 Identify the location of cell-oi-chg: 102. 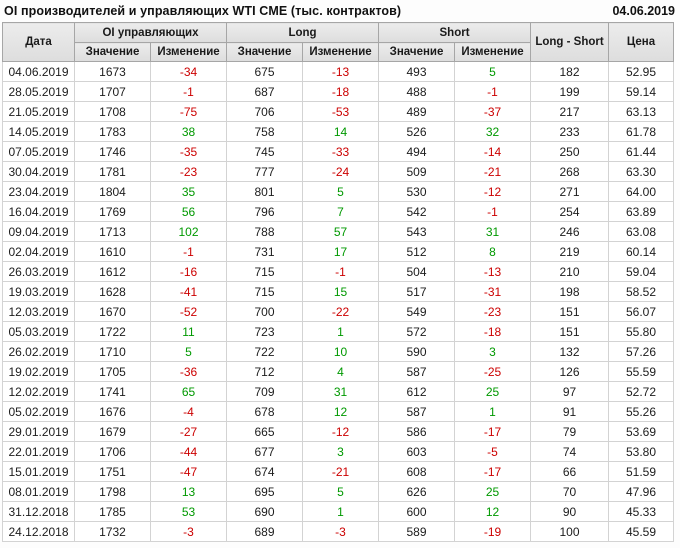
(188, 231).